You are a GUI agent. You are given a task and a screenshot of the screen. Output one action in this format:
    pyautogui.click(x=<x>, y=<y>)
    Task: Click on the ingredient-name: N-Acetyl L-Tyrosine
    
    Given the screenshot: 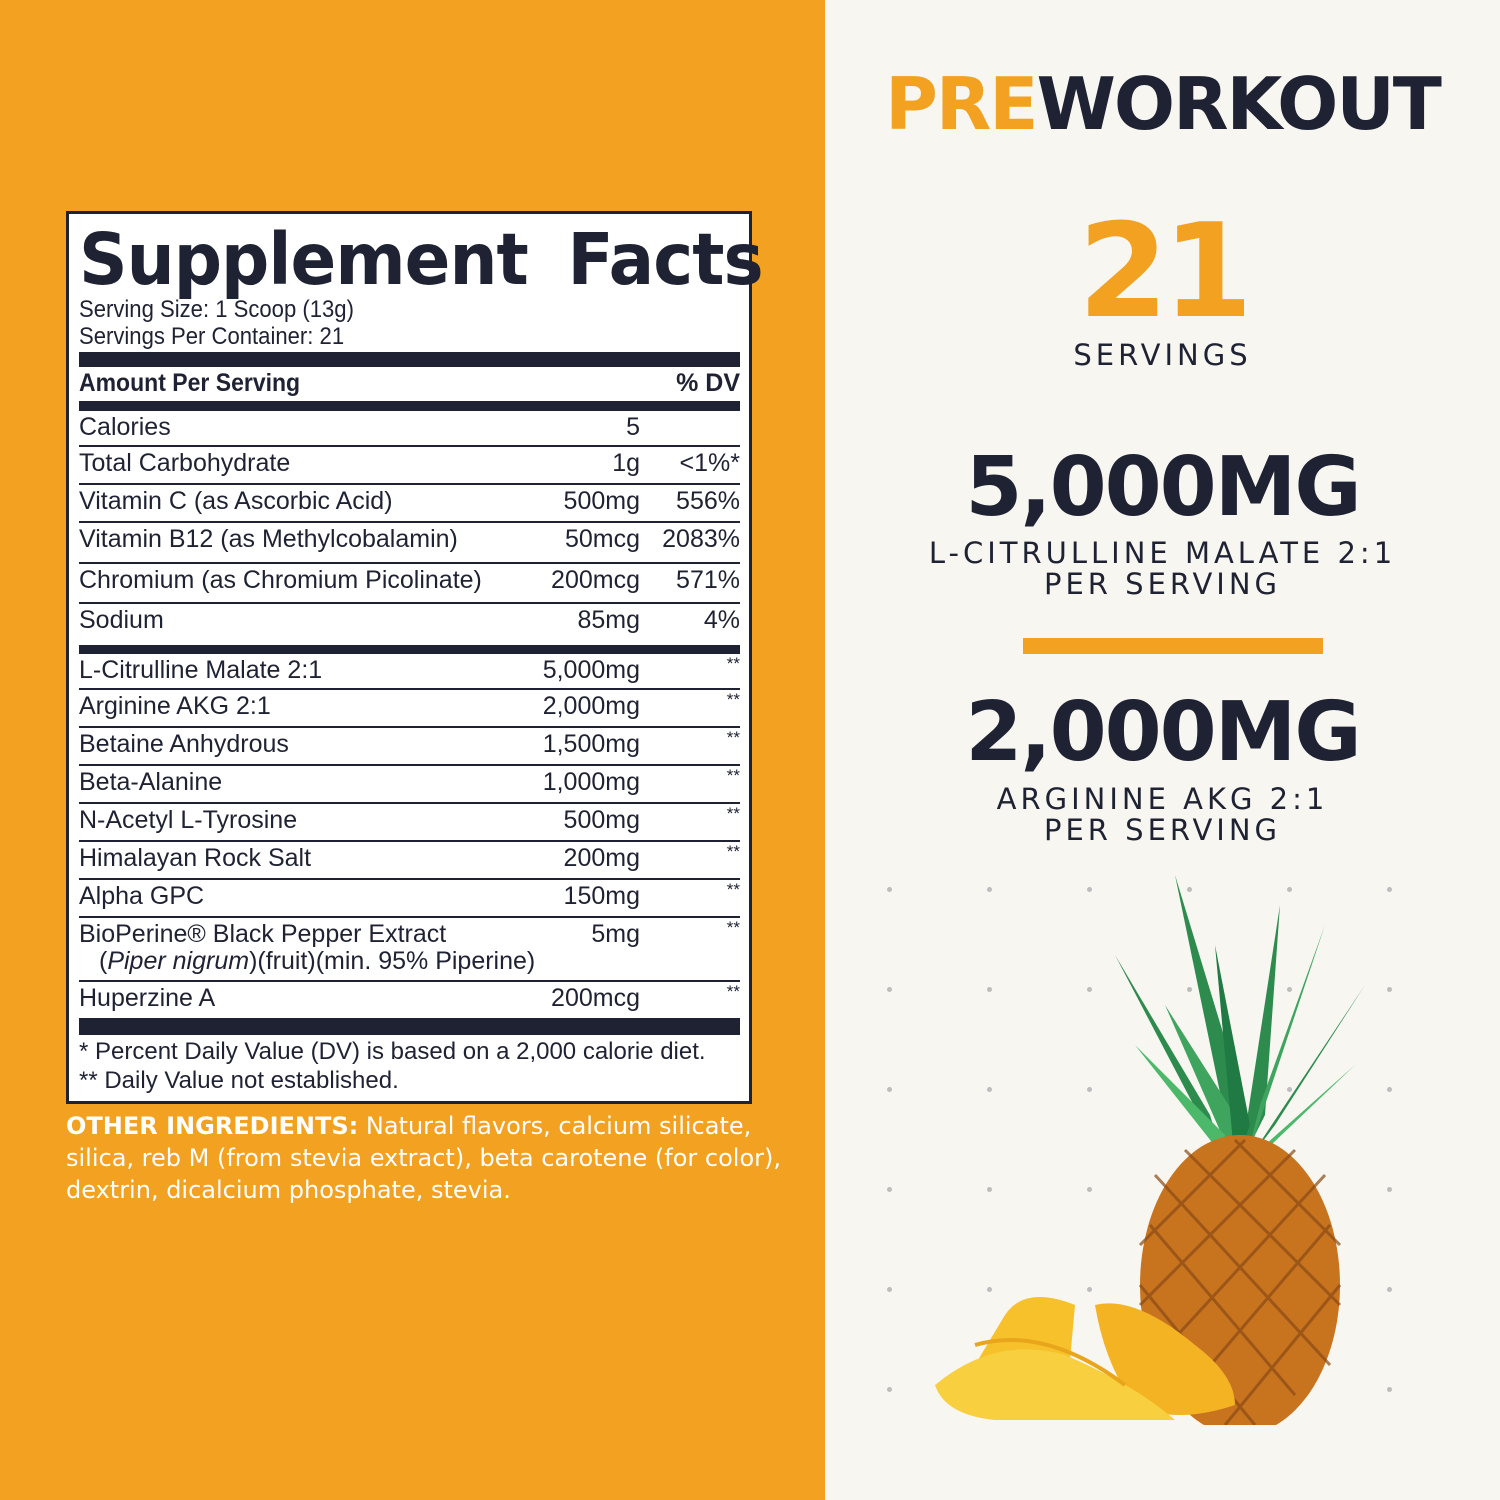 What is the action you would take?
    pyautogui.click(x=188, y=820)
    